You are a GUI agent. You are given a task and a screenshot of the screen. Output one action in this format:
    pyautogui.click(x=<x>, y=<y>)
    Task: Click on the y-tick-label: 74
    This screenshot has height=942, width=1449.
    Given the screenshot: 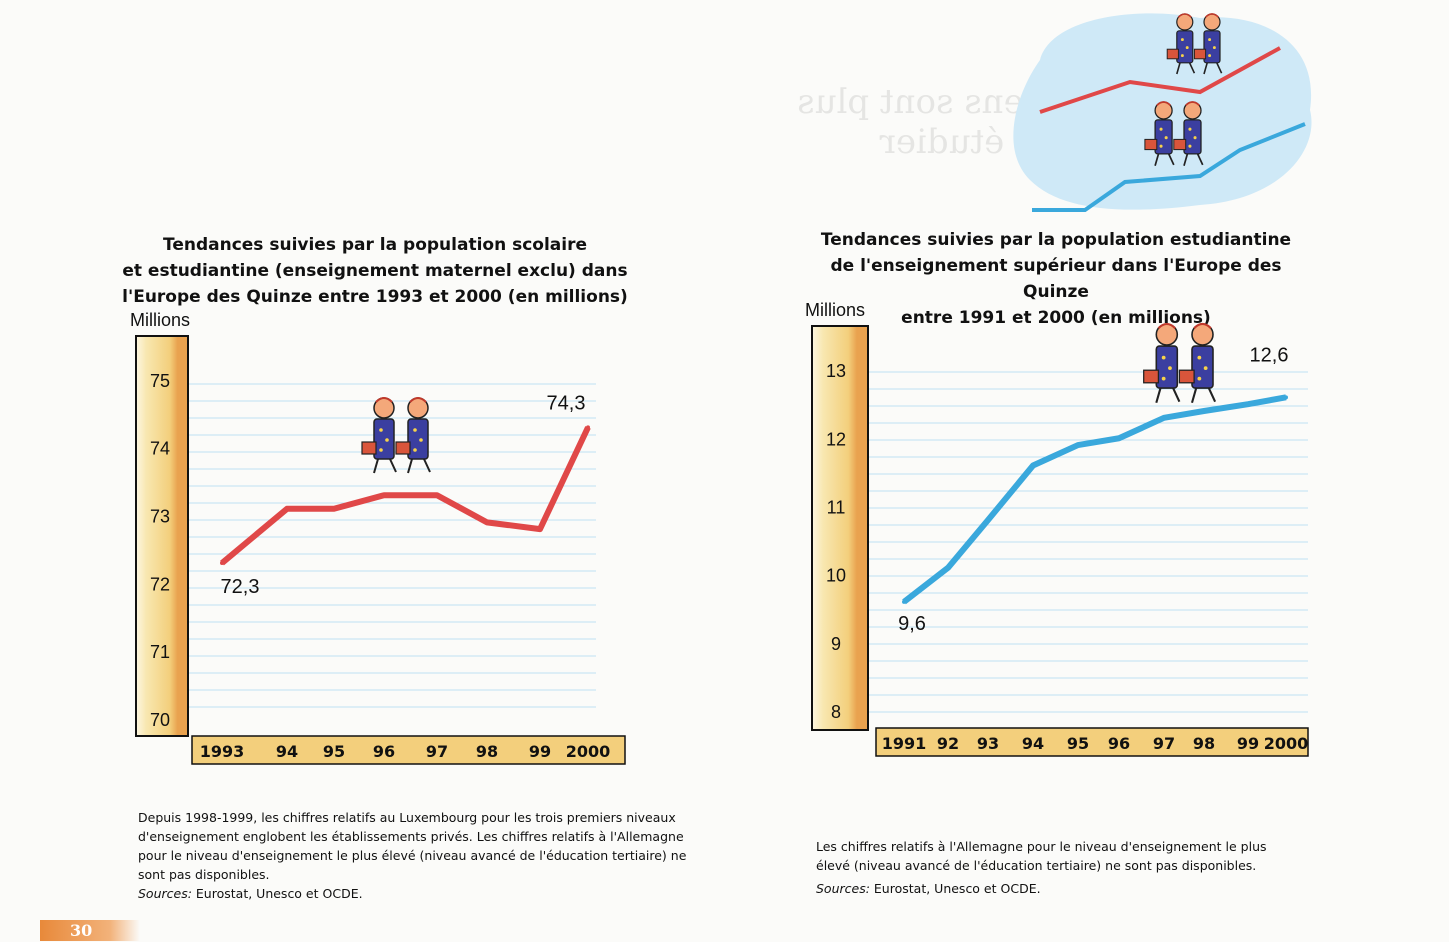 What is the action you would take?
    pyautogui.click(x=160, y=449)
    